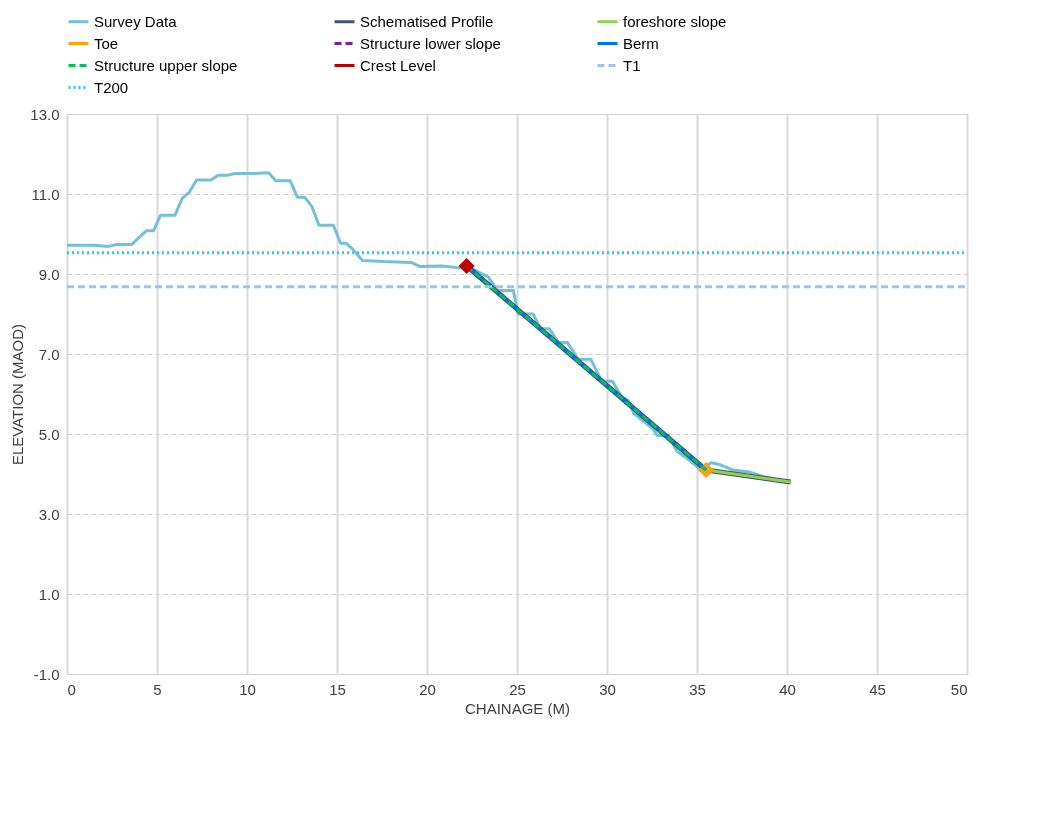 The height and width of the screenshot is (825, 1048). What do you see at coordinates (166, 65) in the screenshot?
I see `legend-label: Structure upper slope` at bounding box center [166, 65].